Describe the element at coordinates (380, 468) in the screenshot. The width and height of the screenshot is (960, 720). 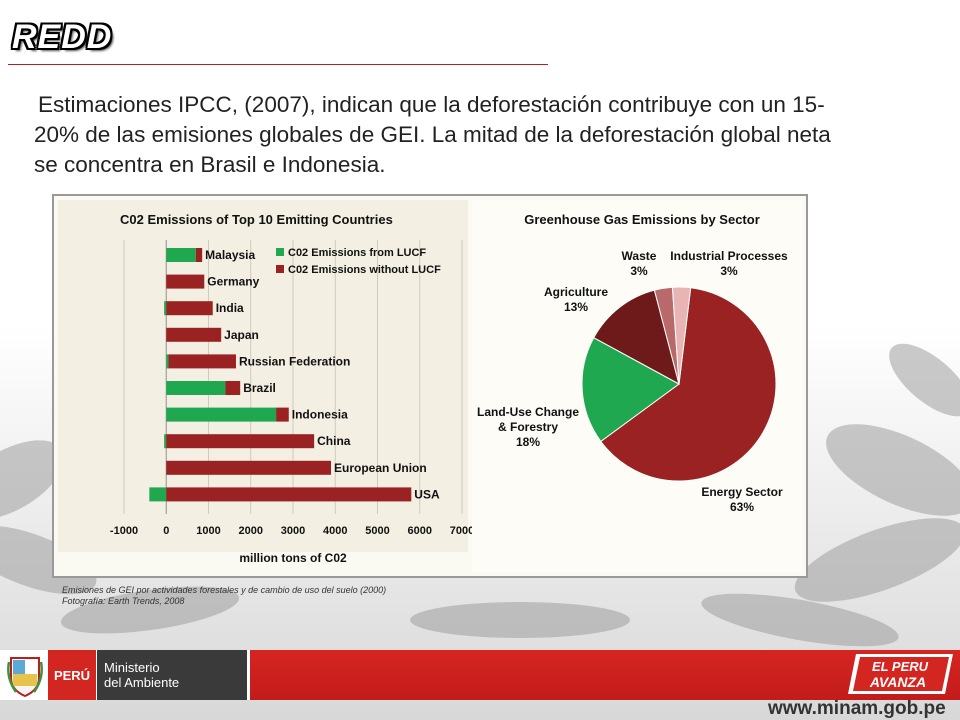
I see `category-label: European Union` at that location.